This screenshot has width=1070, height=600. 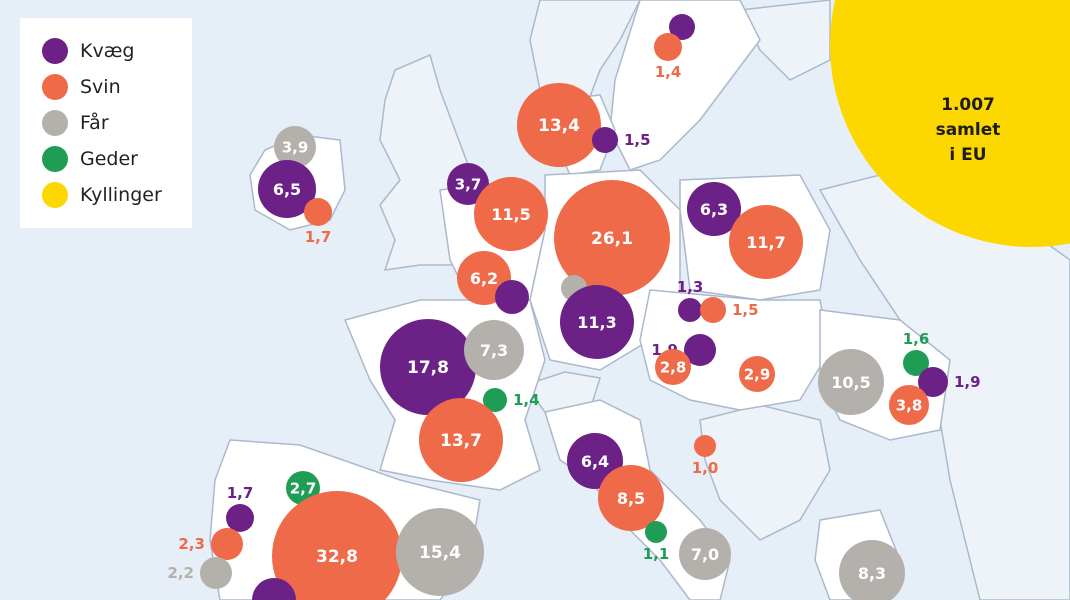 I want to click on bubble-label-ireland-kvaeg: 6,5, so click(x=287, y=189).